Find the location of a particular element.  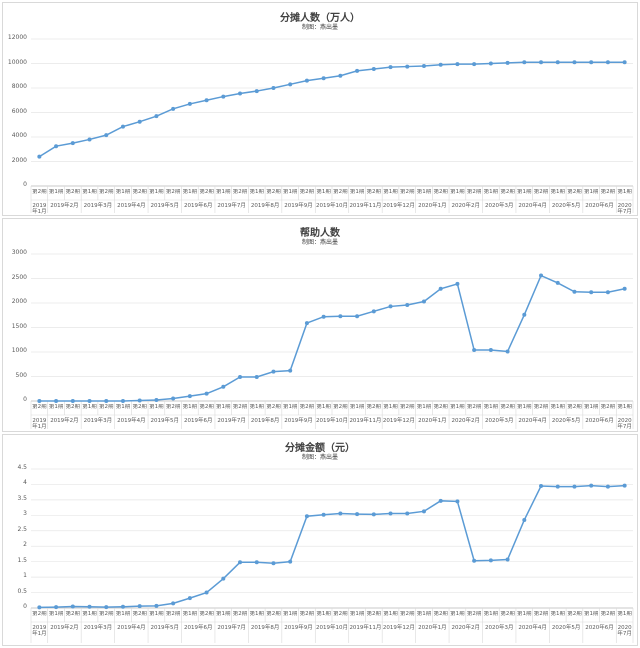

x-group-label: 2019年6月 is located at coordinates (198, 421).